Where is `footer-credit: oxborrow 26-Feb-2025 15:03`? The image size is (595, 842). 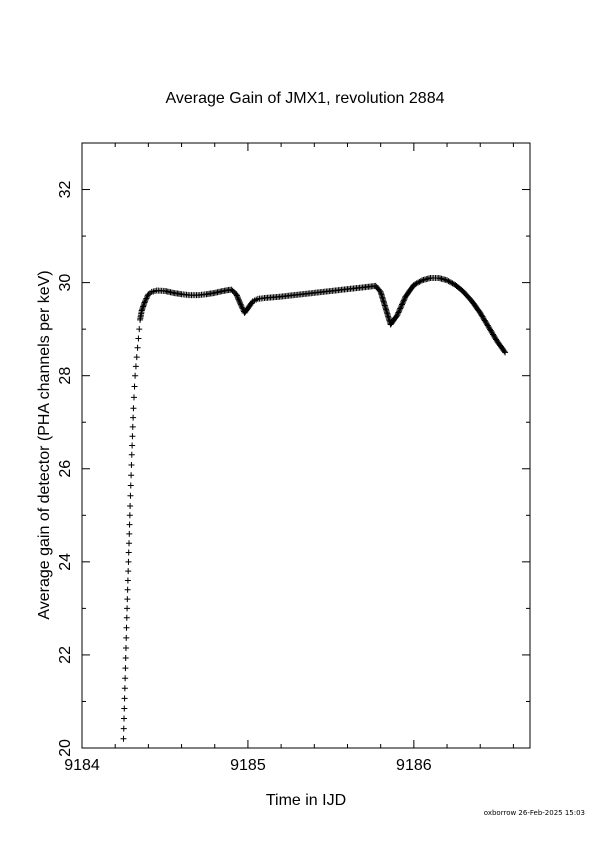
footer-credit: oxborrow 26-Feb-2025 15:03 is located at coordinates (534, 813).